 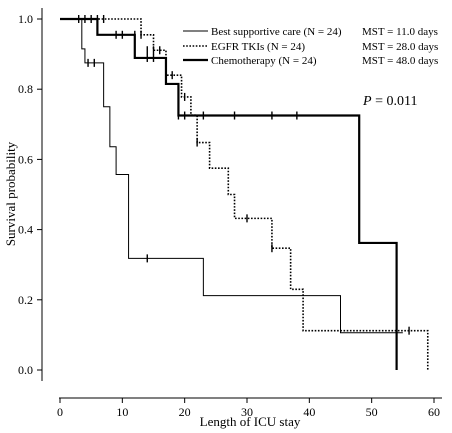 What do you see at coordinates (400, 61) in the screenshot?
I see `legend-mst-label: MST = 48.0 days` at bounding box center [400, 61].